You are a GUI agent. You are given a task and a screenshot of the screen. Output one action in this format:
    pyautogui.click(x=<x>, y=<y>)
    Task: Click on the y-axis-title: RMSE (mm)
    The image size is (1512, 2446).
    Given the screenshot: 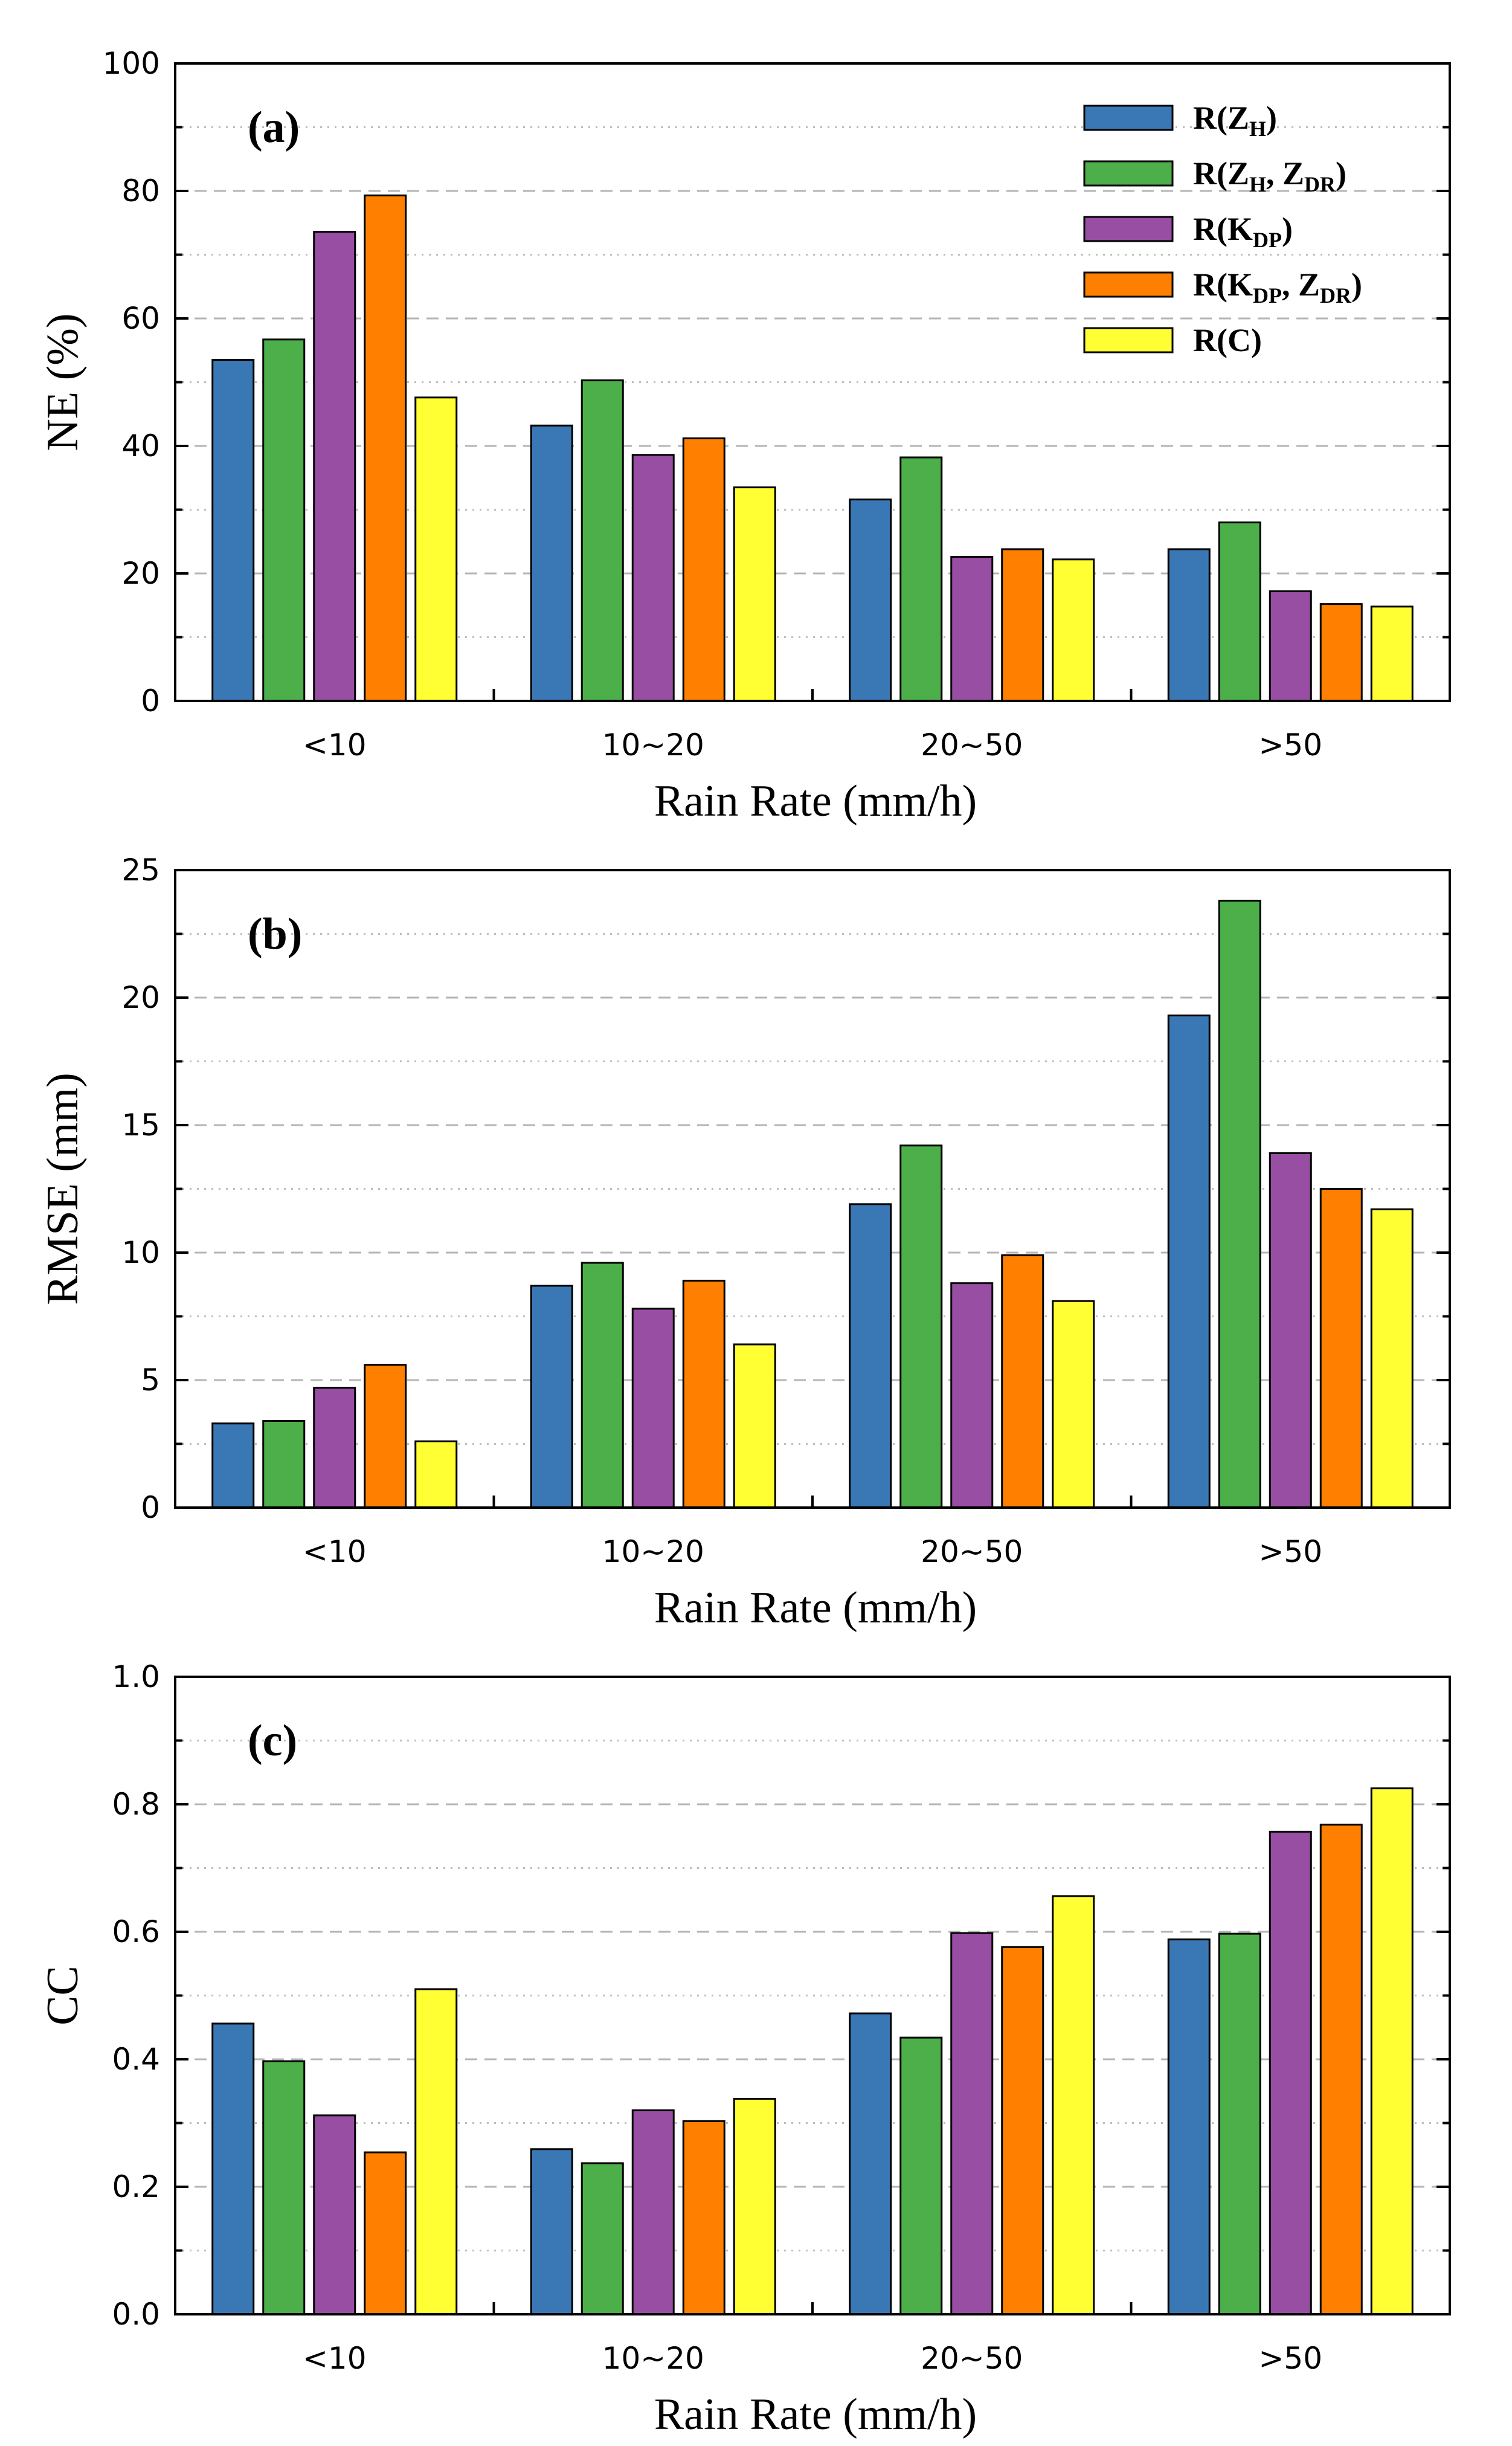 What is the action you would take?
    pyautogui.click(x=63, y=1189)
    